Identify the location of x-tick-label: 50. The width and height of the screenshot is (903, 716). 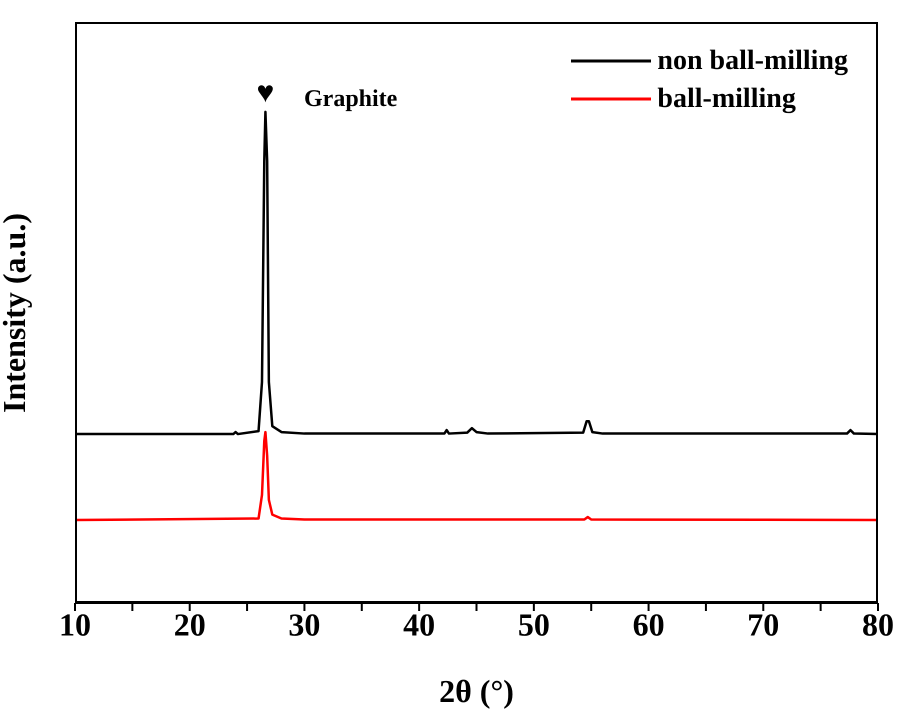
(534, 624).